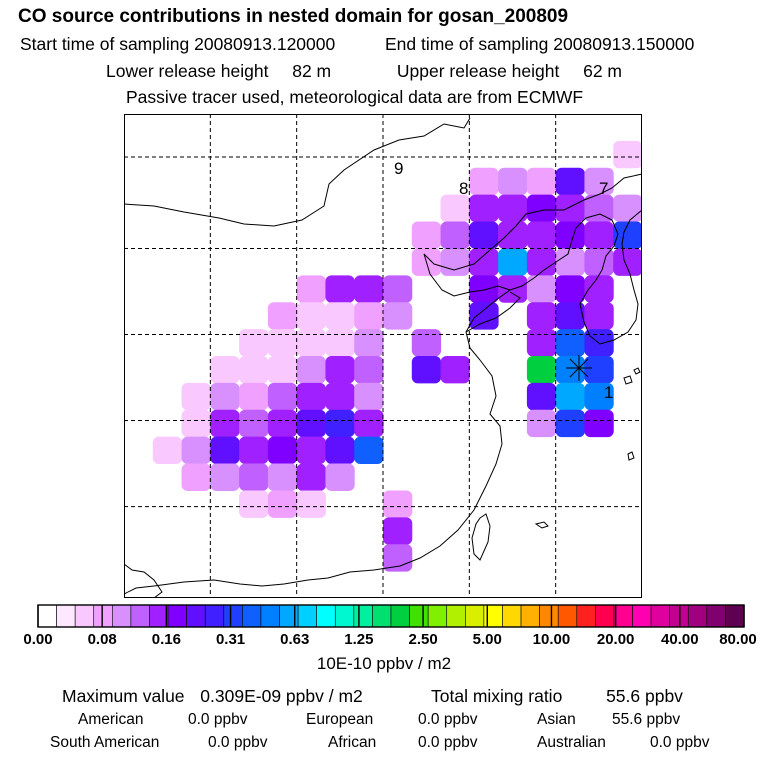 The width and height of the screenshot is (768, 768). What do you see at coordinates (312, 71) in the screenshot?
I see `lower-value: 82 m` at bounding box center [312, 71].